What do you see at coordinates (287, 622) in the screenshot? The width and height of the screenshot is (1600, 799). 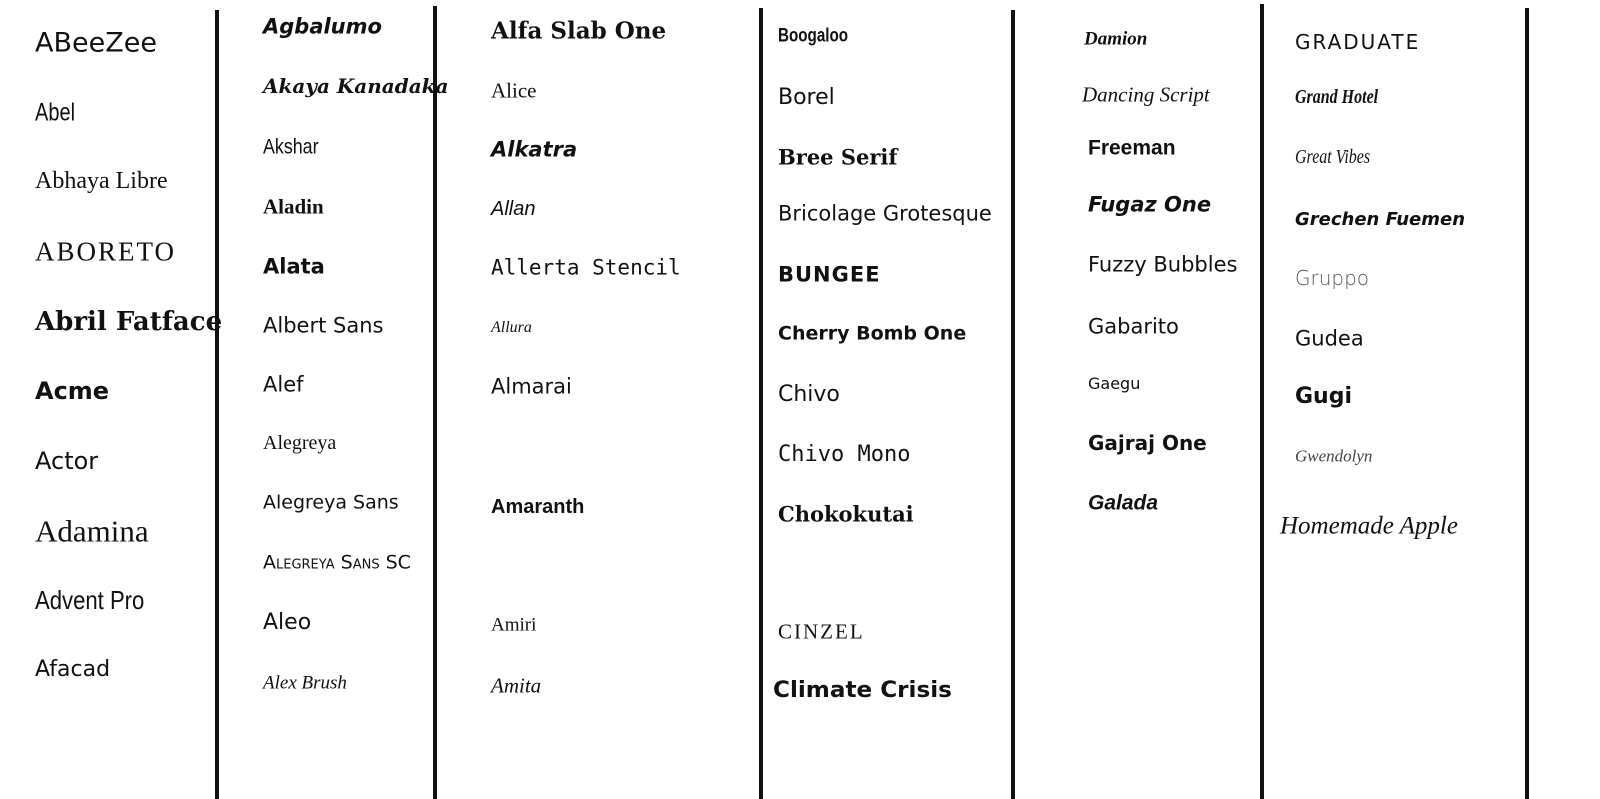 I see `font-name-aleo: Aleo` at bounding box center [287, 622].